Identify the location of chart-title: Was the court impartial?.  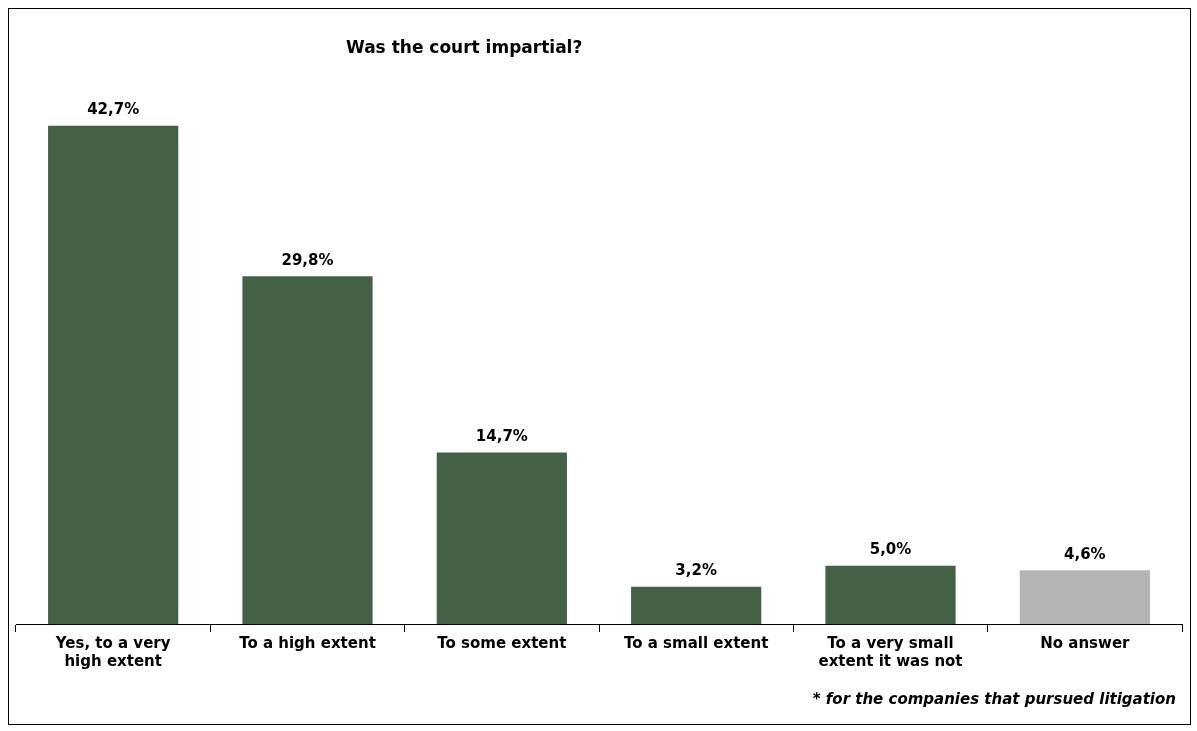
(464, 47).